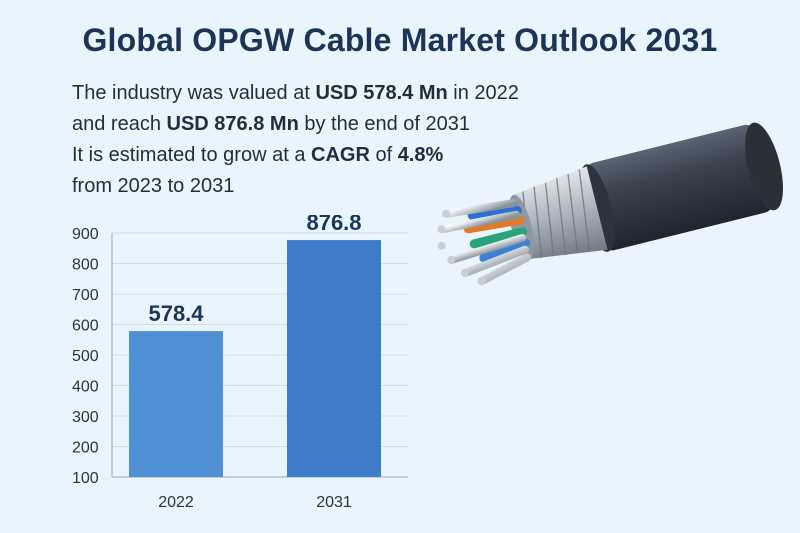 The height and width of the screenshot is (533, 800). What do you see at coordinates (85, 356) in the screenshot?
I see `y-tick-label: 500` at bounding box center [85, 356].